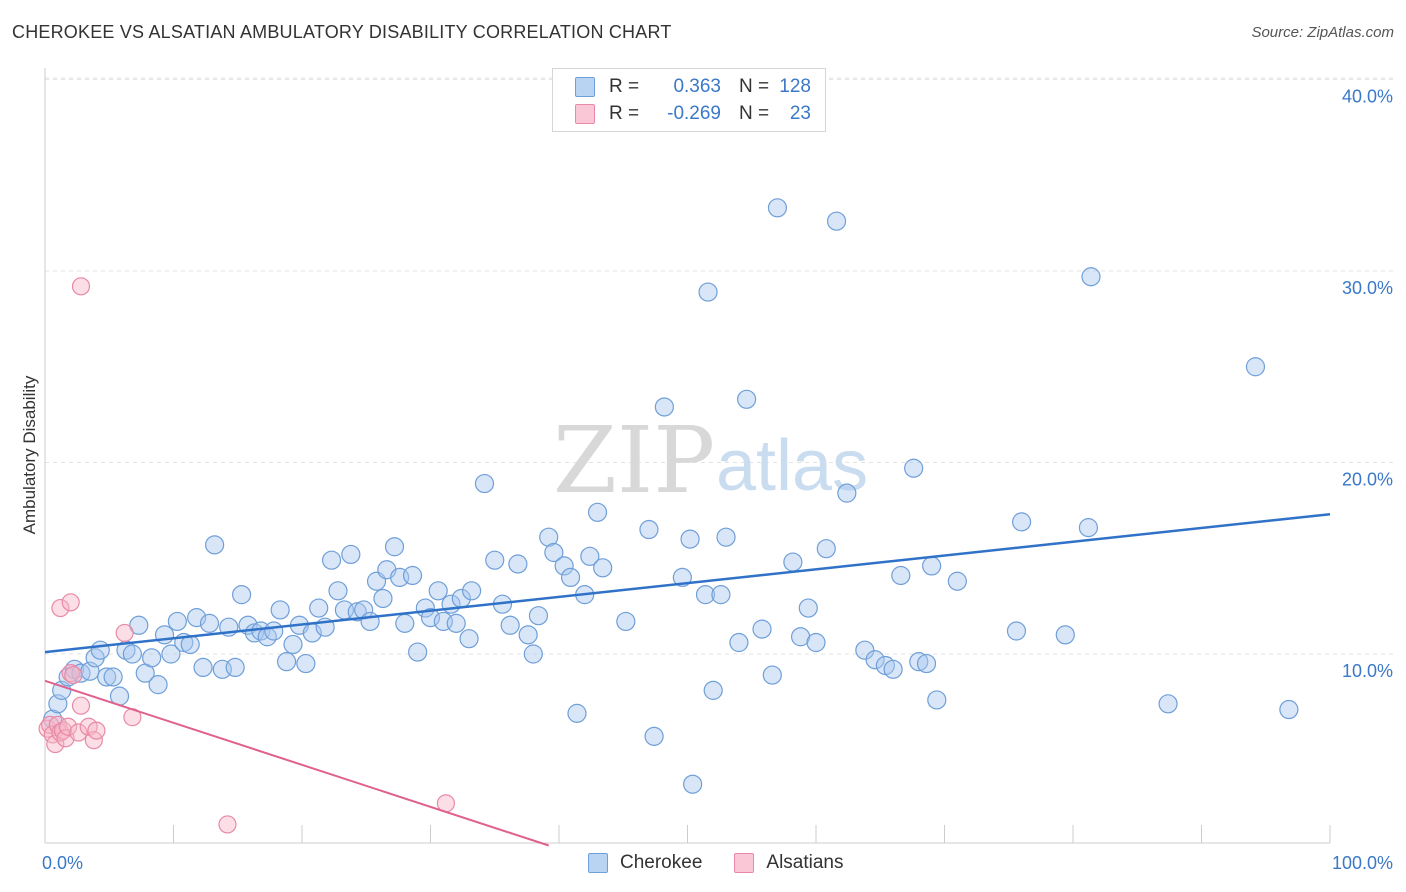 The image size is (1406, 892). Describe the element at coordinates (805, 862) in the screenshot. I see `legend-label-alsatians: Alsatians` at that location.